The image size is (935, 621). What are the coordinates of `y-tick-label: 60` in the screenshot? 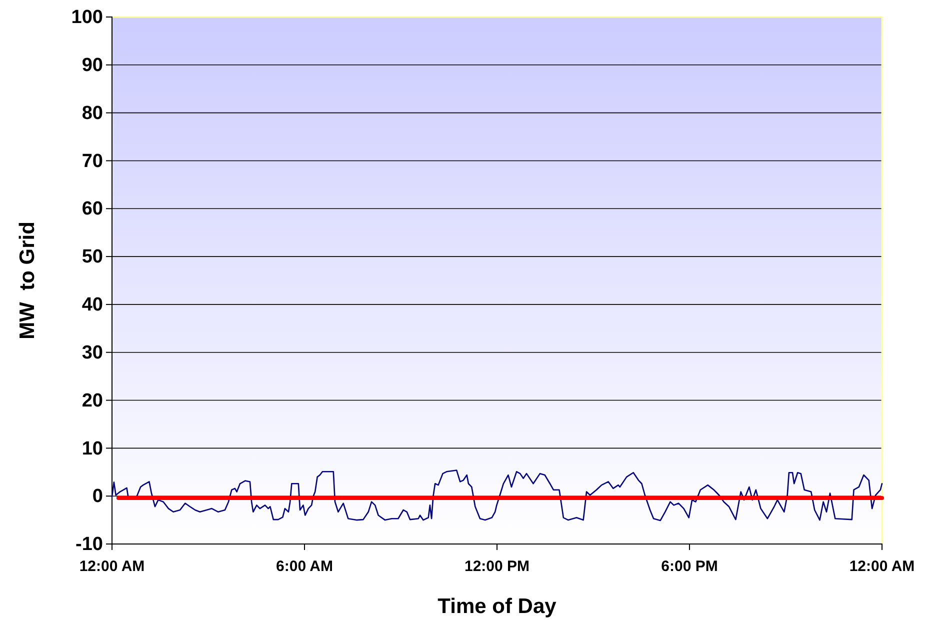 It's located at (92, 209).